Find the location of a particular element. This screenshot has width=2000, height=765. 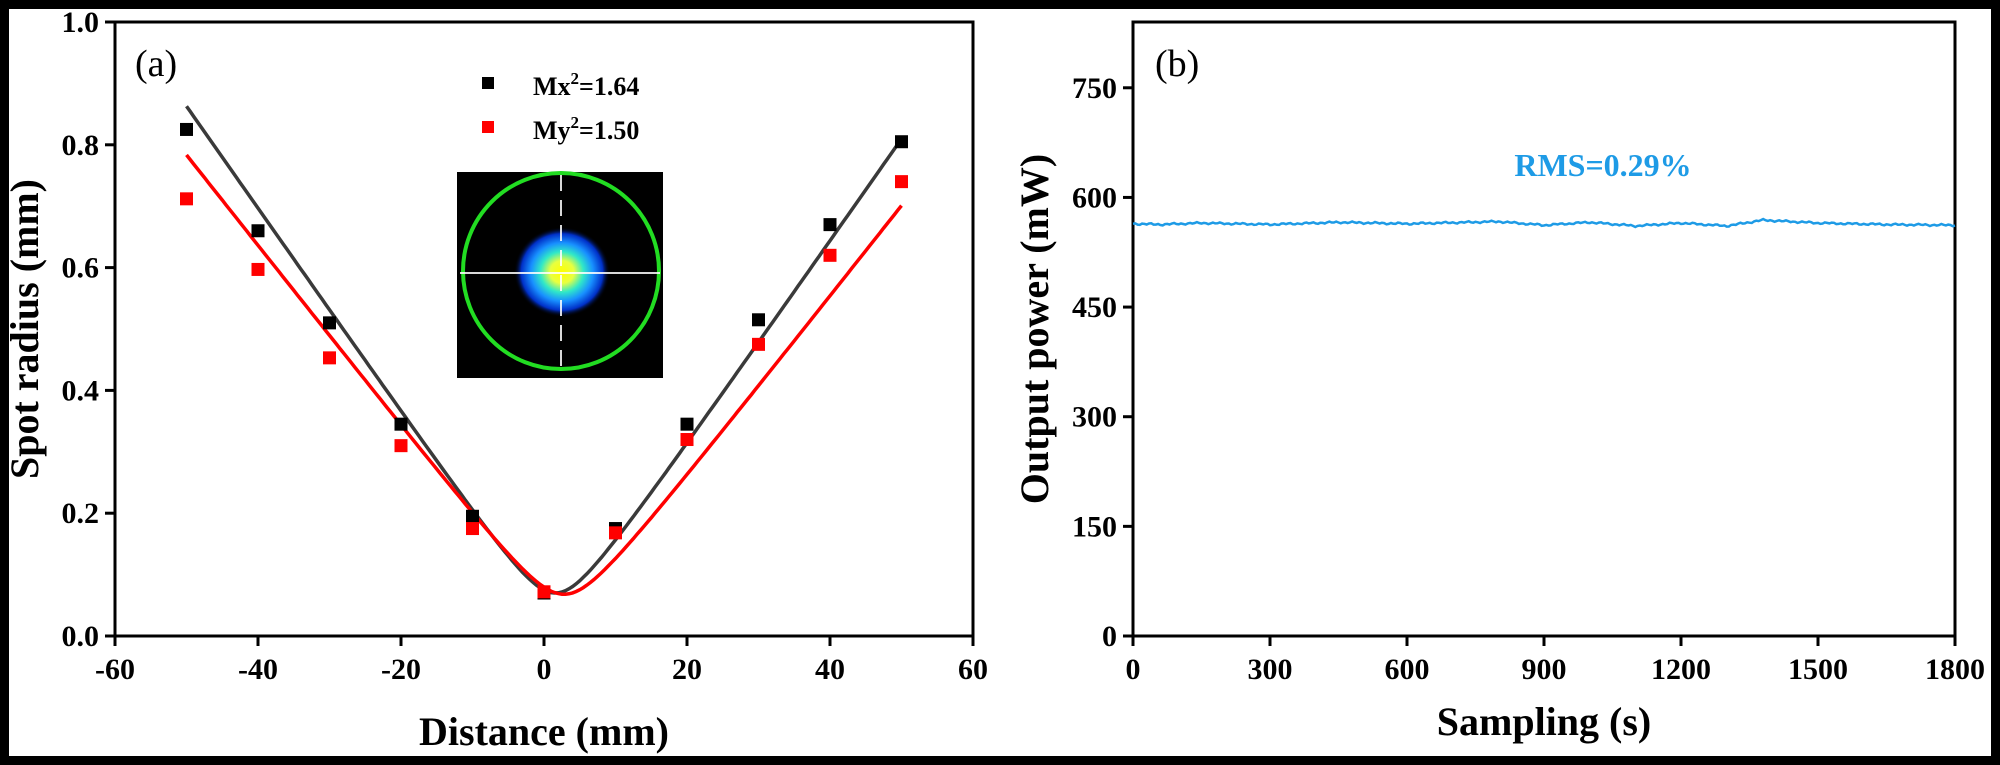

x-tick-label: 1200 is located at coordinates (1681, 669).